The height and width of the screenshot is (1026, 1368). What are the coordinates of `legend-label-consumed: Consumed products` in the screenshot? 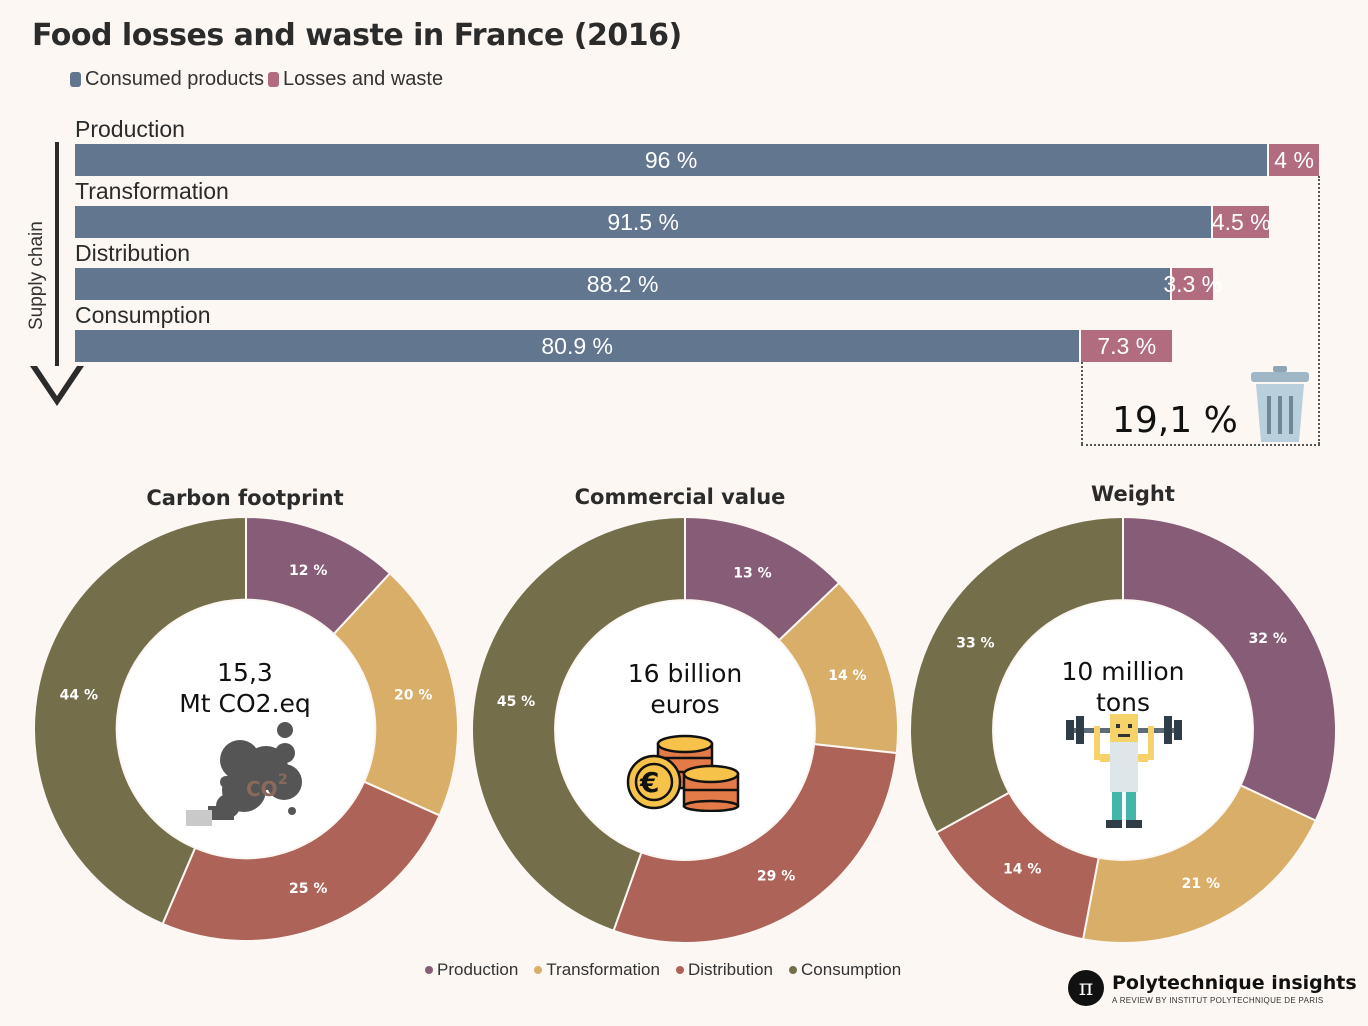 It's located at (174, 79).